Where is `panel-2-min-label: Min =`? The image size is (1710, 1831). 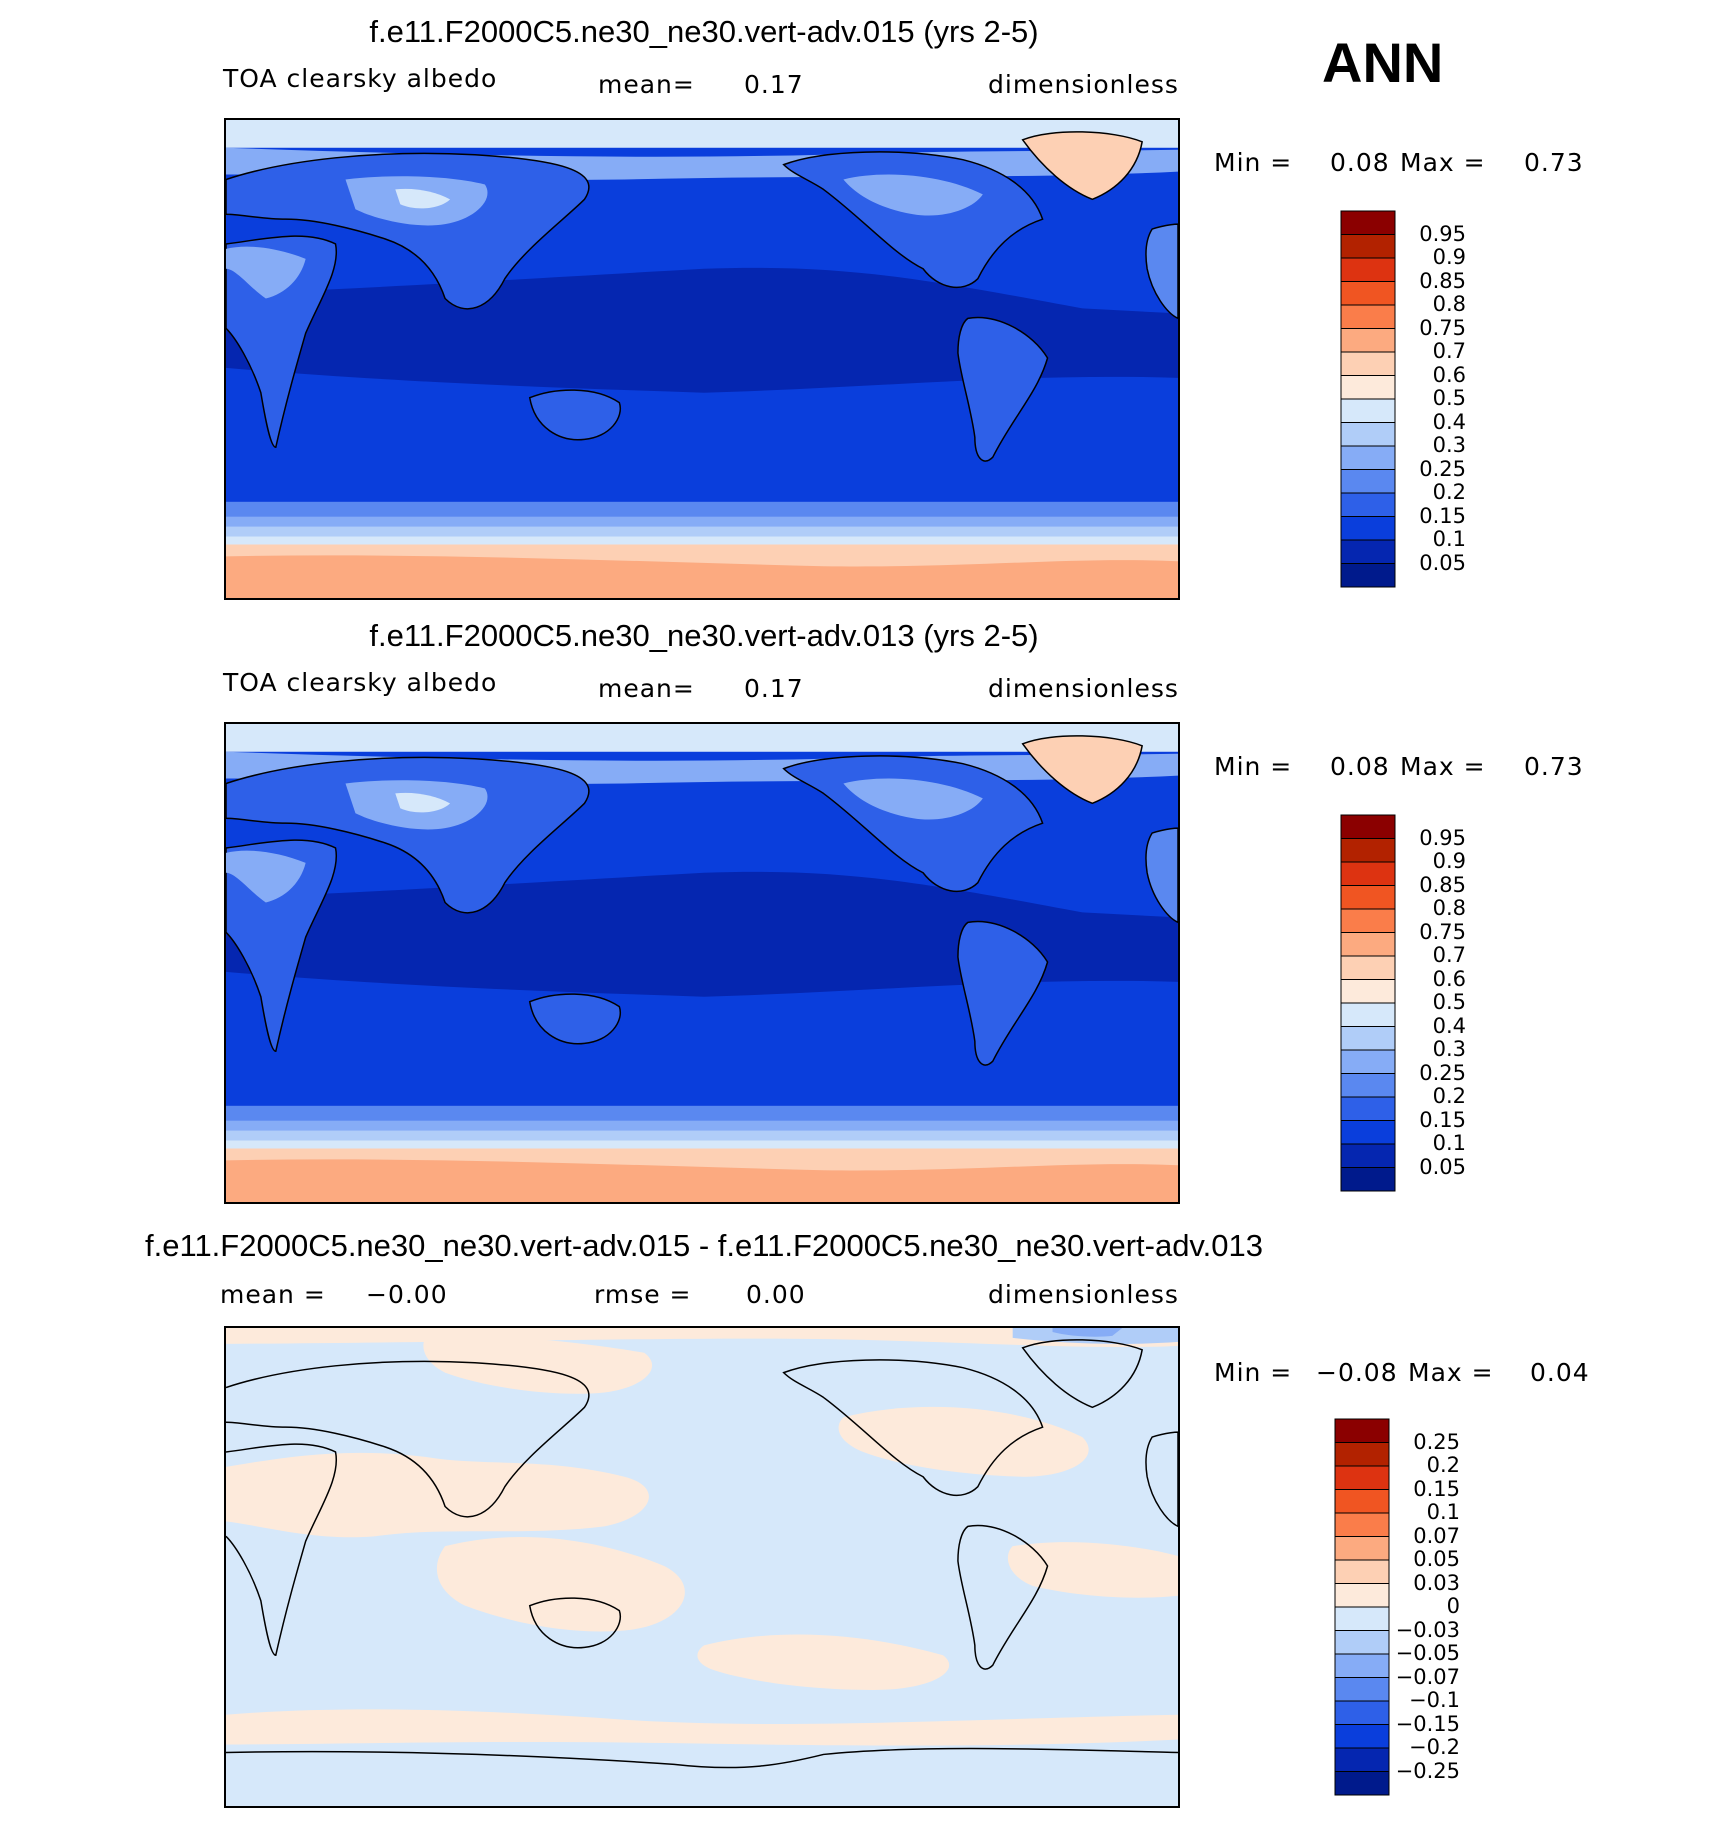 panel-2-min-label: Min = is located at coordinates (1253, 766).